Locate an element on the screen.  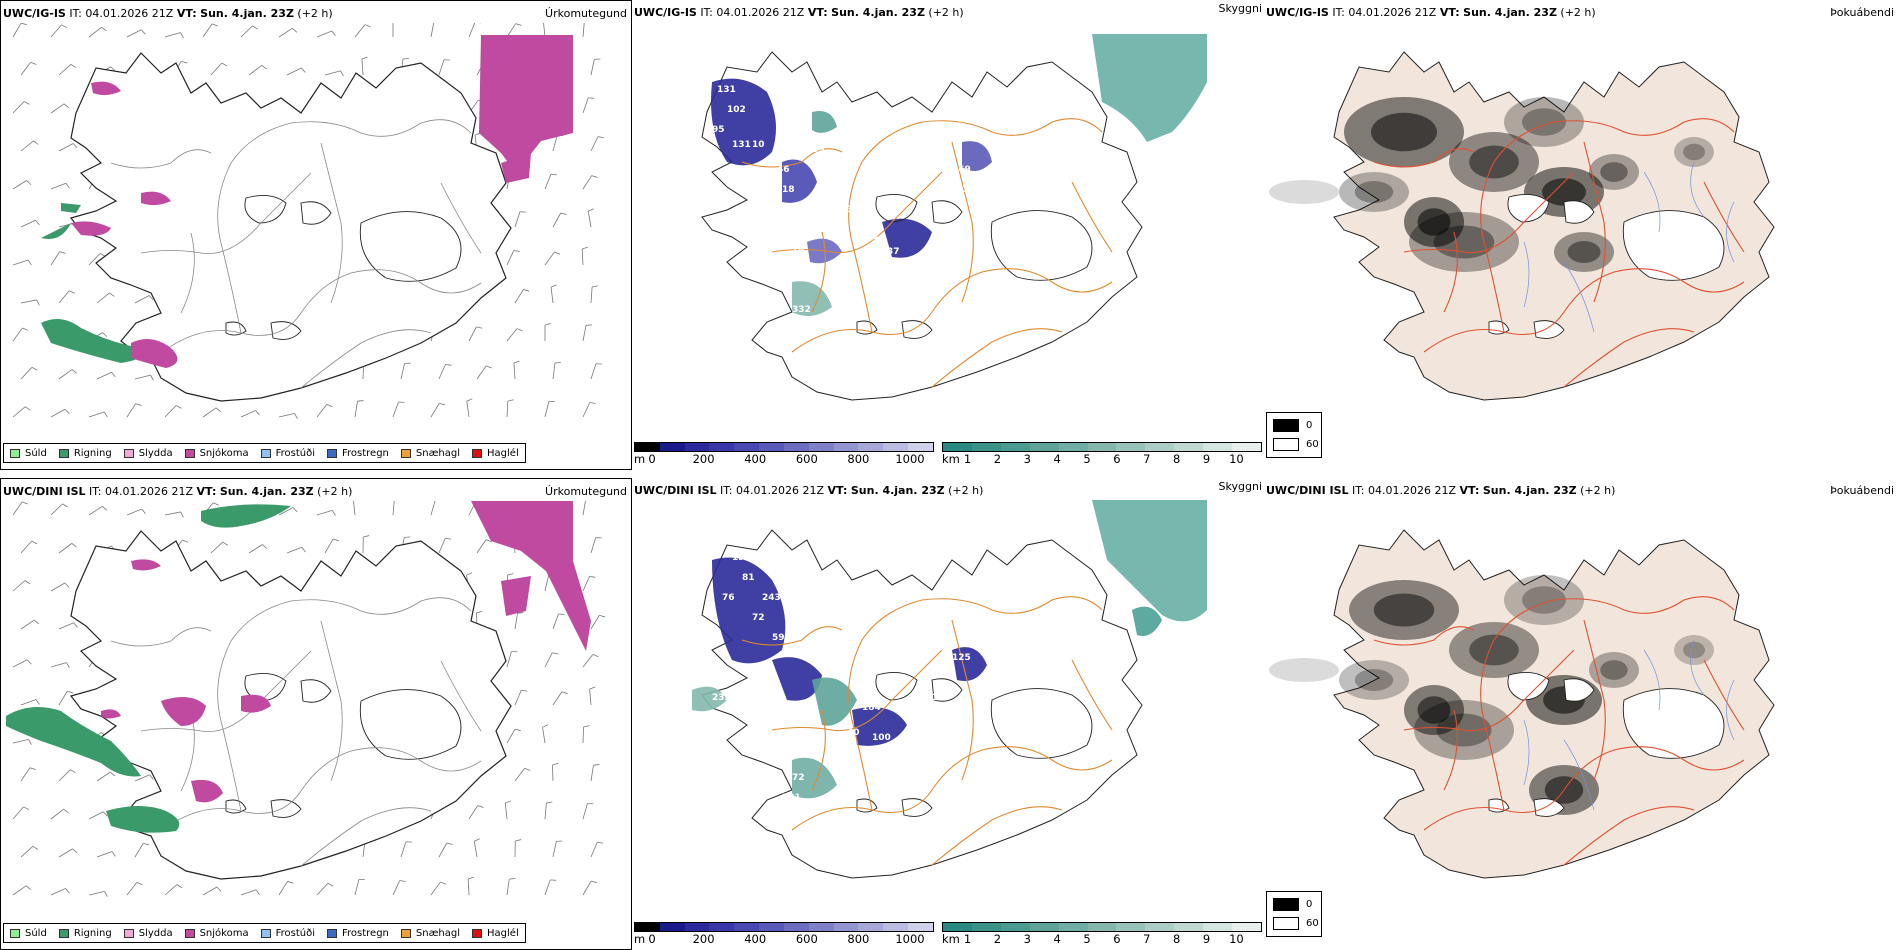
visibility-colorbar: km 1 2 3 4 5 6 7 8 9 10 is located at coordinates (1102, 934).